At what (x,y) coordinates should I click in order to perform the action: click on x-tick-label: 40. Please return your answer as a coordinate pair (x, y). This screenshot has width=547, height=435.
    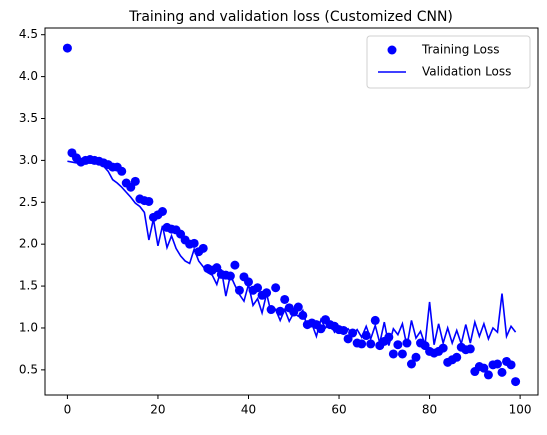
    Looking at the image, I should click on (248, 410).